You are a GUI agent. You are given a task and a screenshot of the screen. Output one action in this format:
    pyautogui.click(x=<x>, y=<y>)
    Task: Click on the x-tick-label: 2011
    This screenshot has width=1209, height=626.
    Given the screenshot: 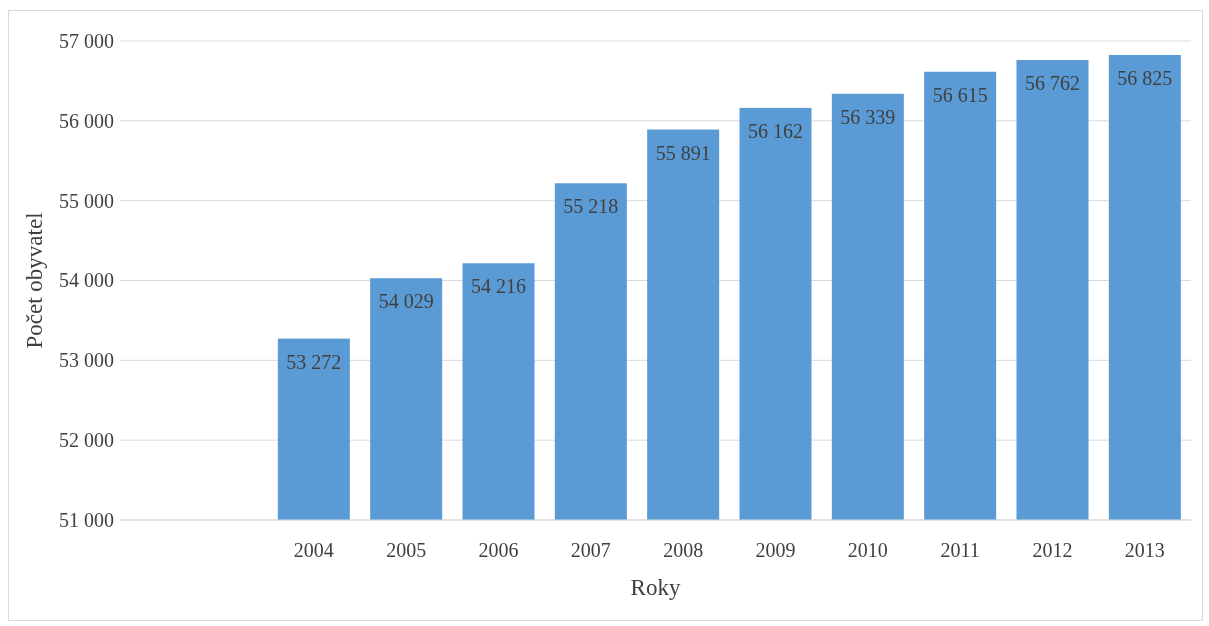 What is the action you would take?
    pyautogui.click(x=960, y=550)
    